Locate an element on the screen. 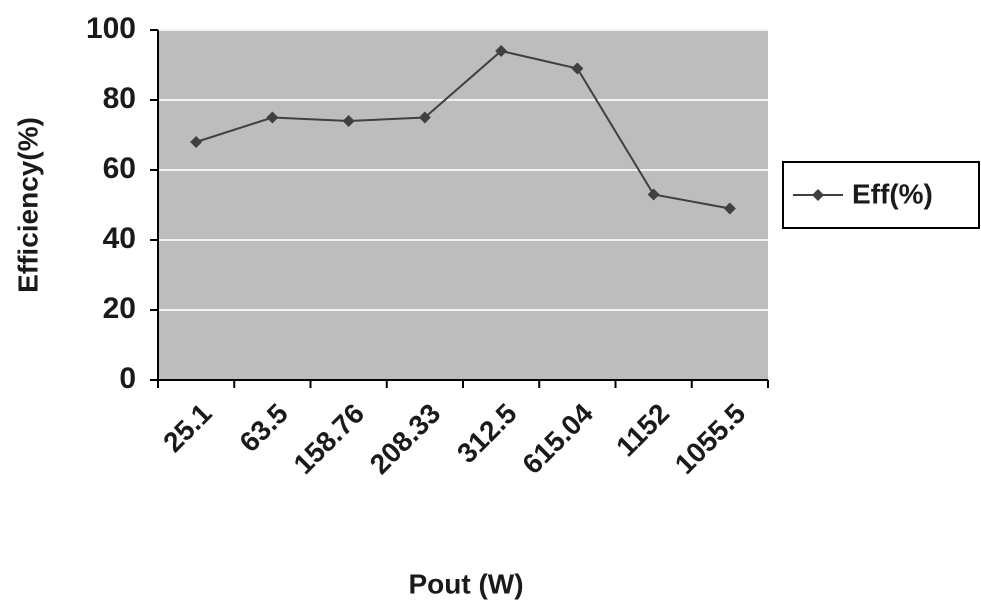 The image size is (981, 604). legend-marker is located at coordinates (818, 195).